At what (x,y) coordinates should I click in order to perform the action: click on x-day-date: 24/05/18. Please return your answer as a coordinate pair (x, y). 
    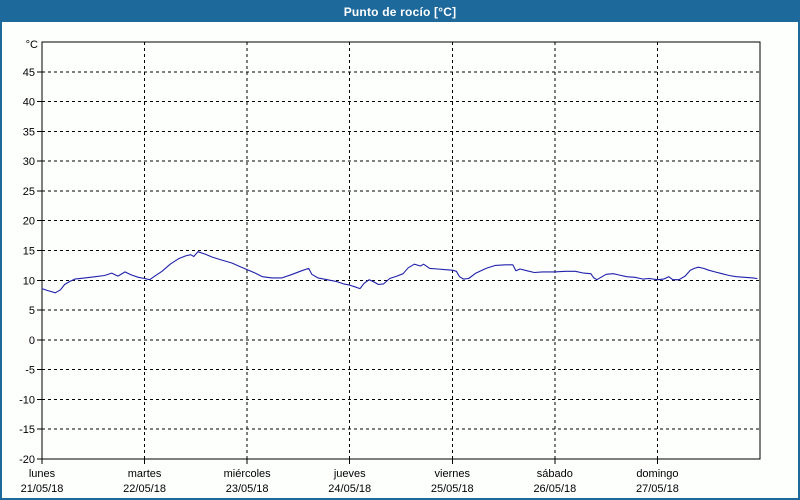
    Looking at the image, I should click on (349, 489).